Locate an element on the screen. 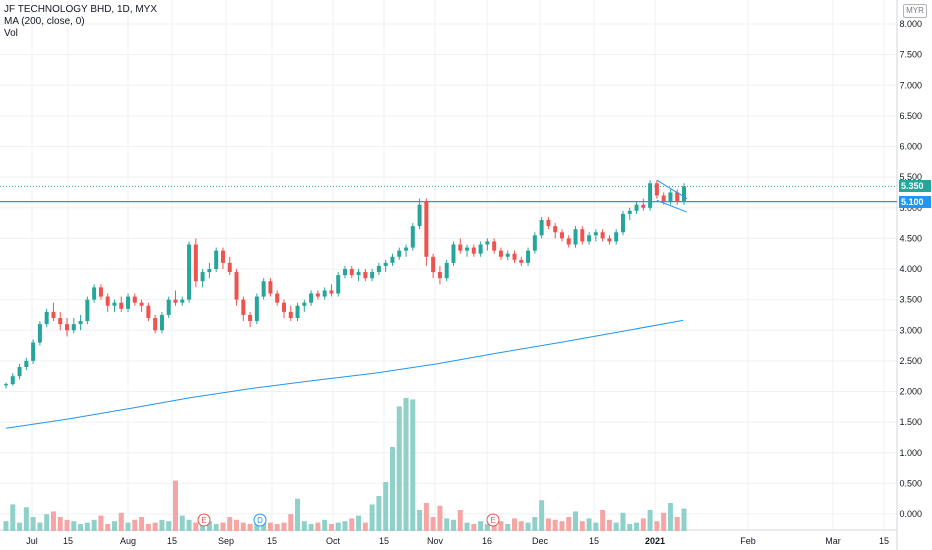 Image resolution: width=932 pixels, height=550 pixels. earnings-marker-circle is located at coordinates (204, 520).